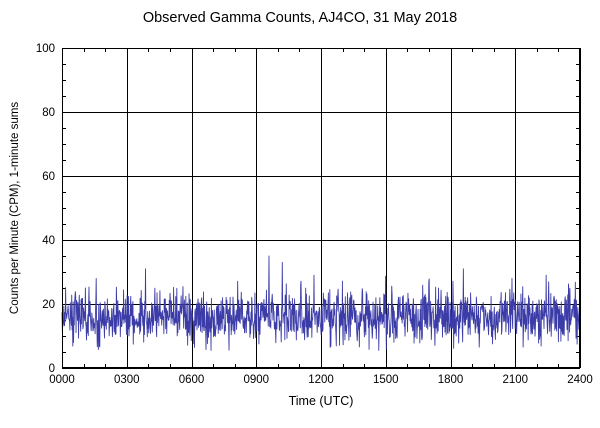 The image size is (600, 428). I want to click on svg-text: 20, so click(48, 305).